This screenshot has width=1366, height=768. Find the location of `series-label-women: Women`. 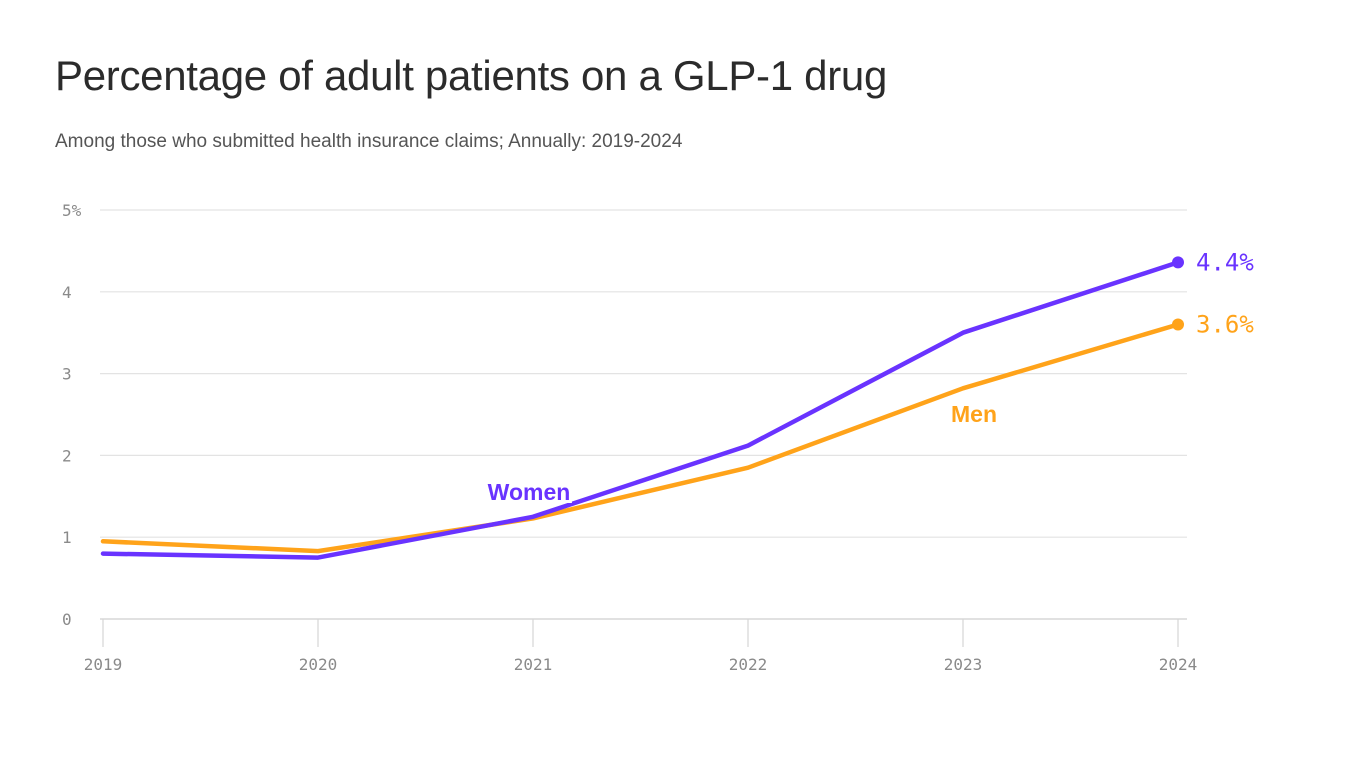

series-label-women: Women is located at coordinates (529, 492).